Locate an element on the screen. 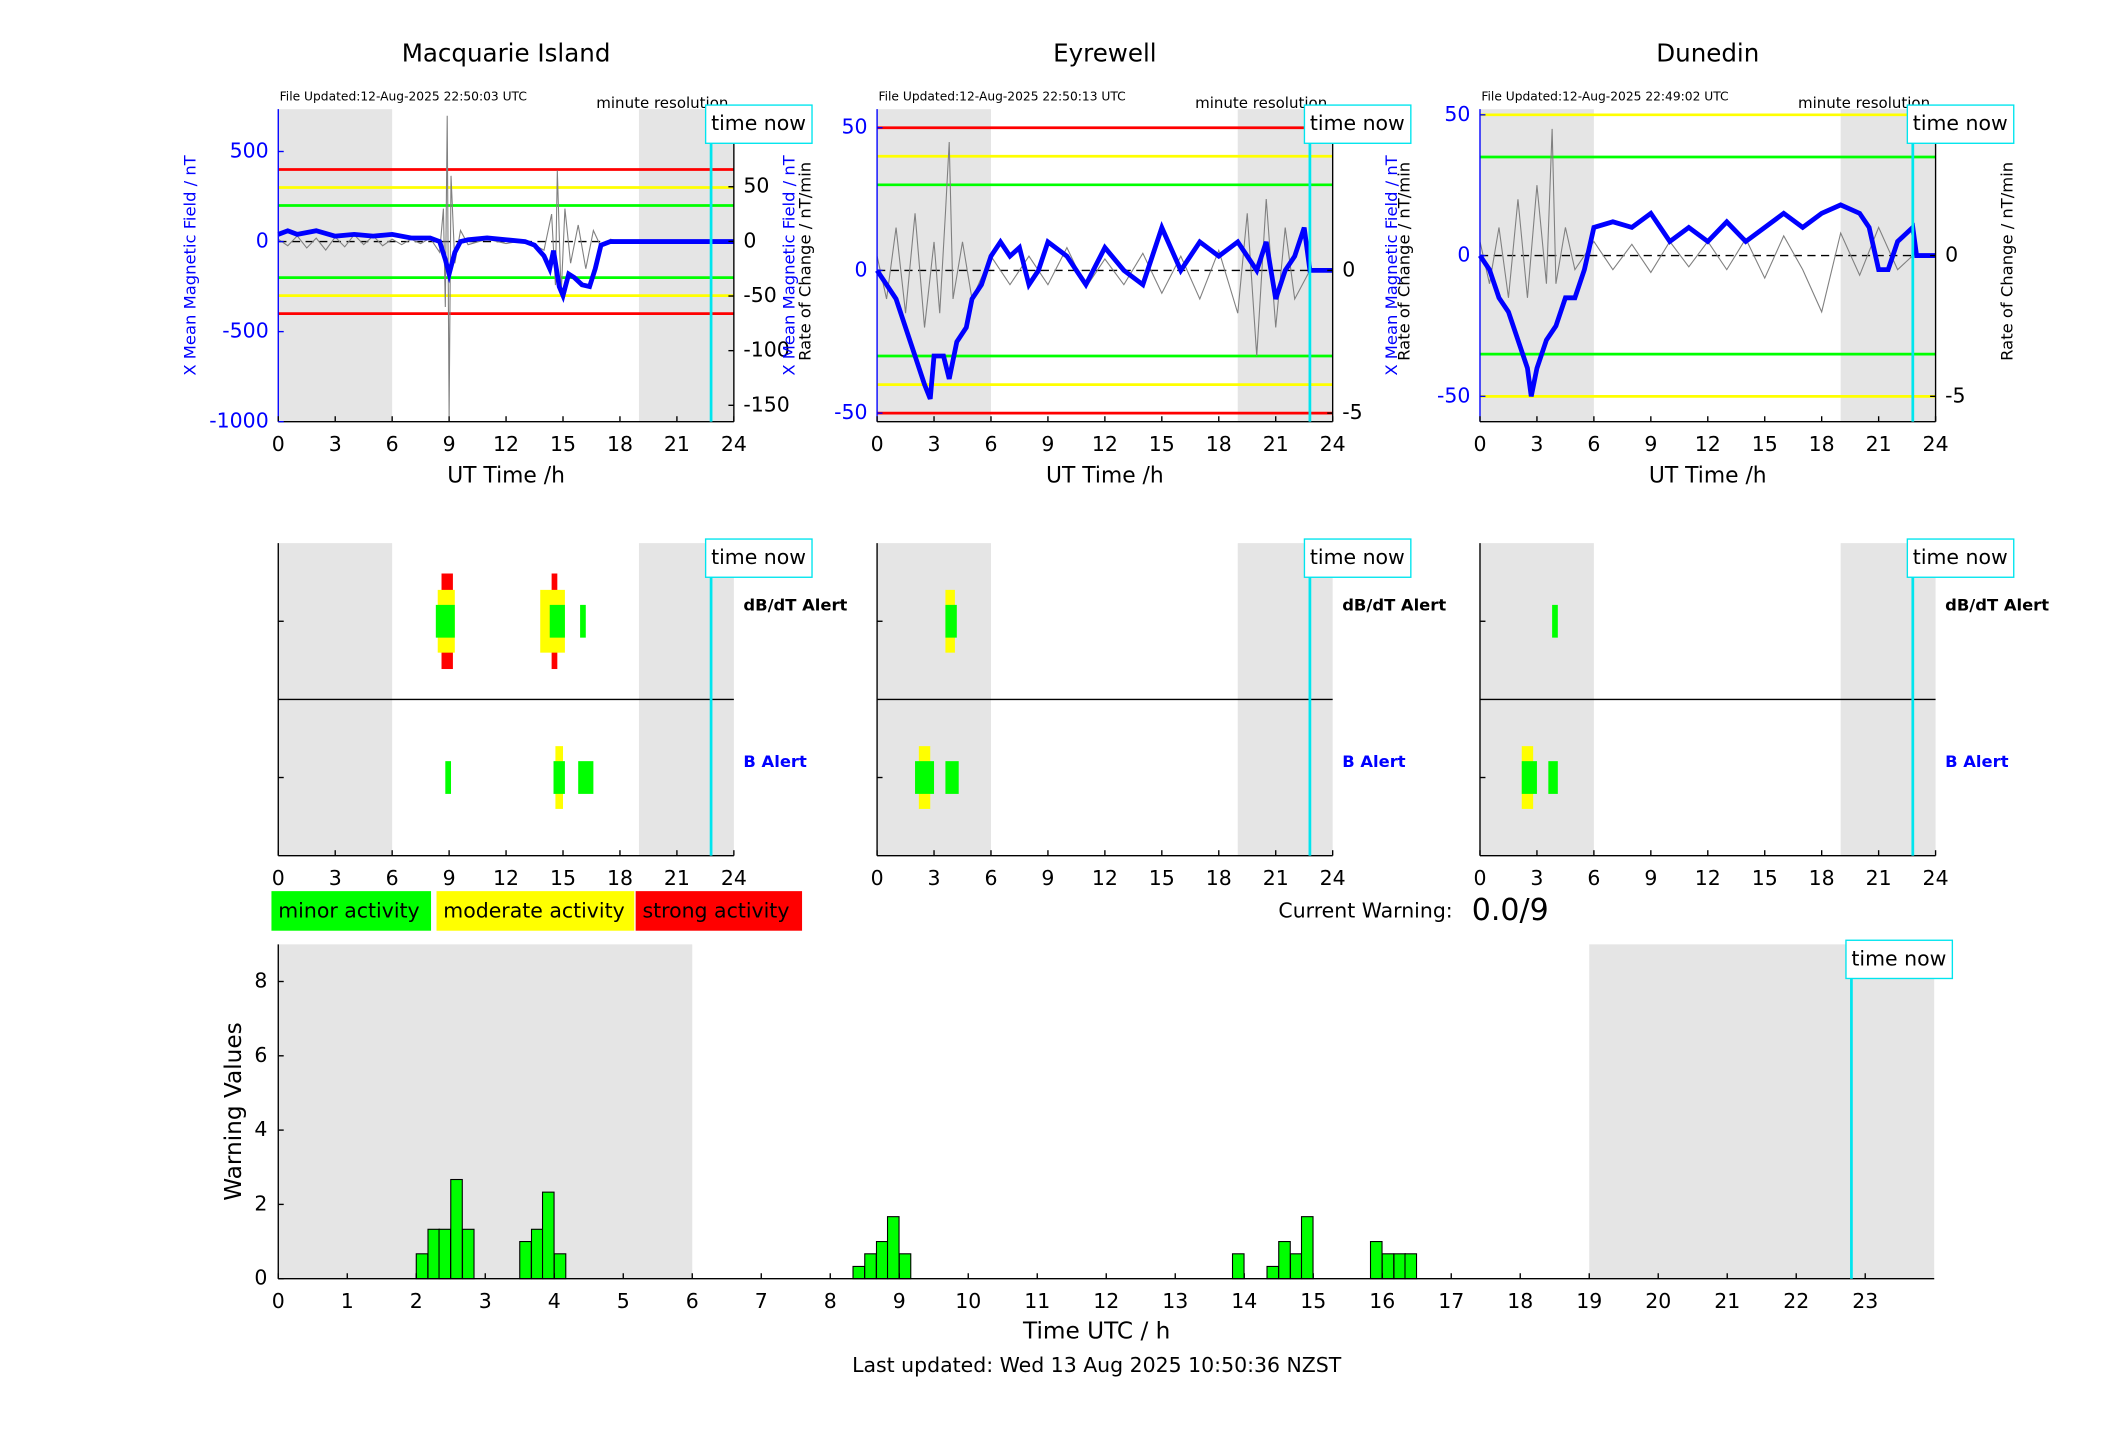 The height and width of the screenshot is (1437, 2117). x-tick-label: 8 is located at coordinates (830, 1301).